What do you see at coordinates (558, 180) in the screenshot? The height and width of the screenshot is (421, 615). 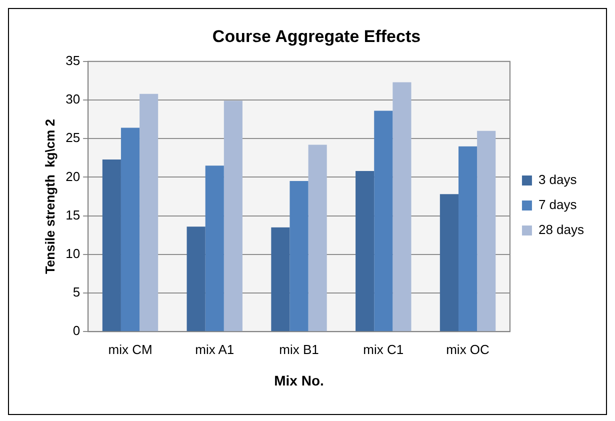 I see `legend-label: 3 days` at bounding box center [558, 180].